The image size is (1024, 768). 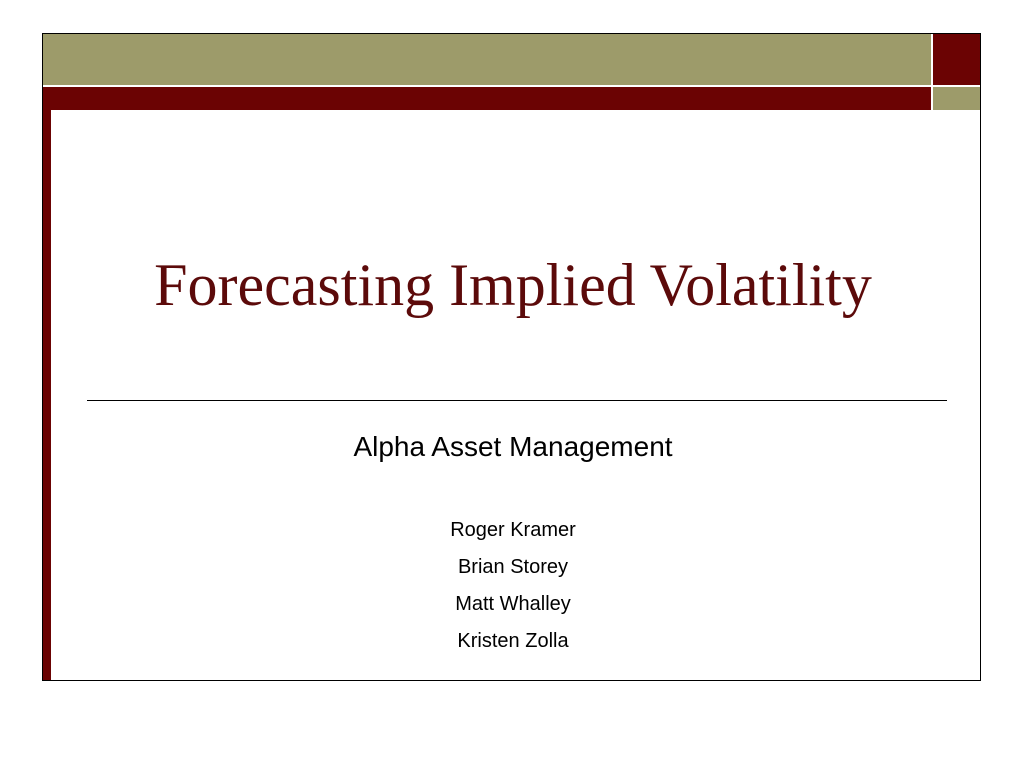 I want to click on author-name: Kristen Zolla, so click(x=513, y=641).